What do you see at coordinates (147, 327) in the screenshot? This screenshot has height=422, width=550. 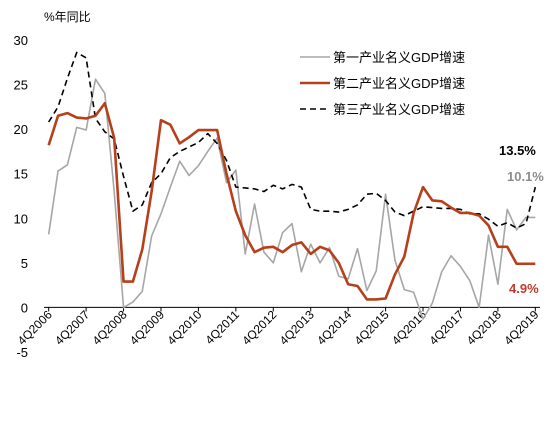 I see `x-tick-label: 4Q2009` at bounding box center [147, 327].